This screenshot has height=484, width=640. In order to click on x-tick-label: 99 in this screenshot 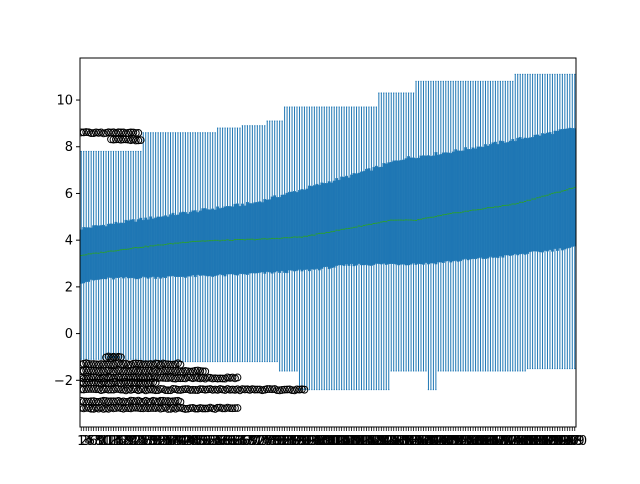, I will do `click(324, 441)`.